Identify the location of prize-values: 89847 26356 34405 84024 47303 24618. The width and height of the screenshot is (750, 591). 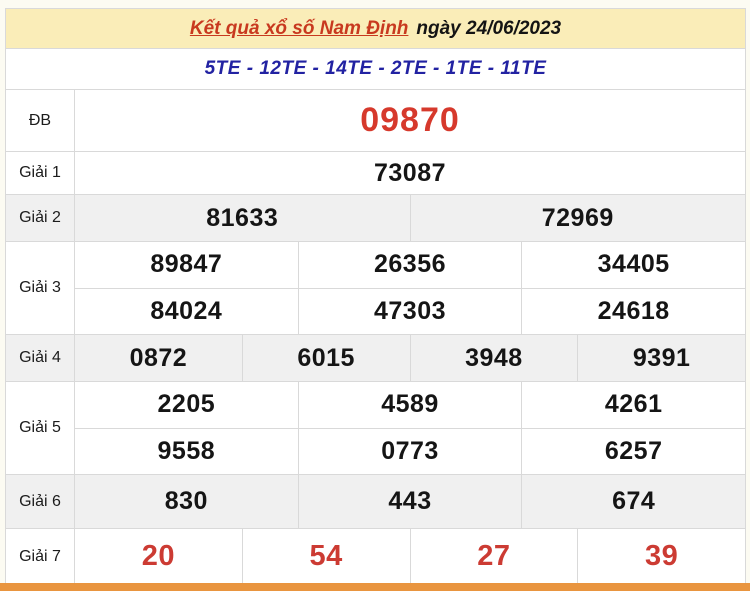
(410, 288).